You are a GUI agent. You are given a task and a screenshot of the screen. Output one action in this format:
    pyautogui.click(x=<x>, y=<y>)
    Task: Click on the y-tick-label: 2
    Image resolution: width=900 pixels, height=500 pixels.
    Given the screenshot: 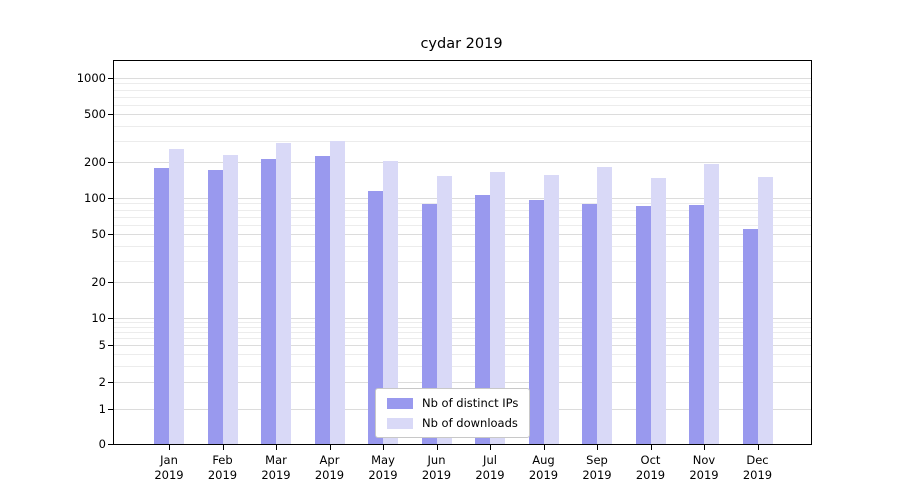 What is the action you would take?
    pyautogui.click(x=102, y=381)
    